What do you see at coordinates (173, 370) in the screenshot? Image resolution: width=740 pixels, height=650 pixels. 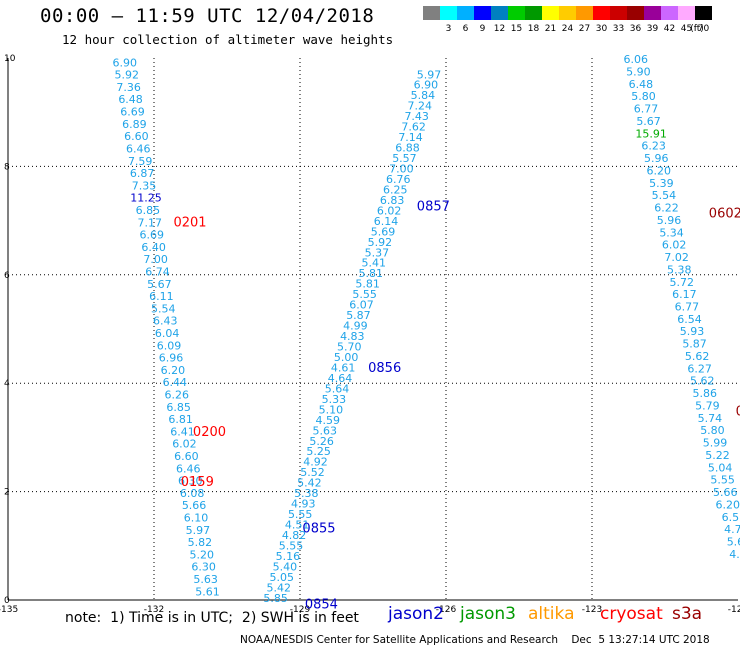 I see `wave-height-value: 6.20` at bounding box center [173, 370].